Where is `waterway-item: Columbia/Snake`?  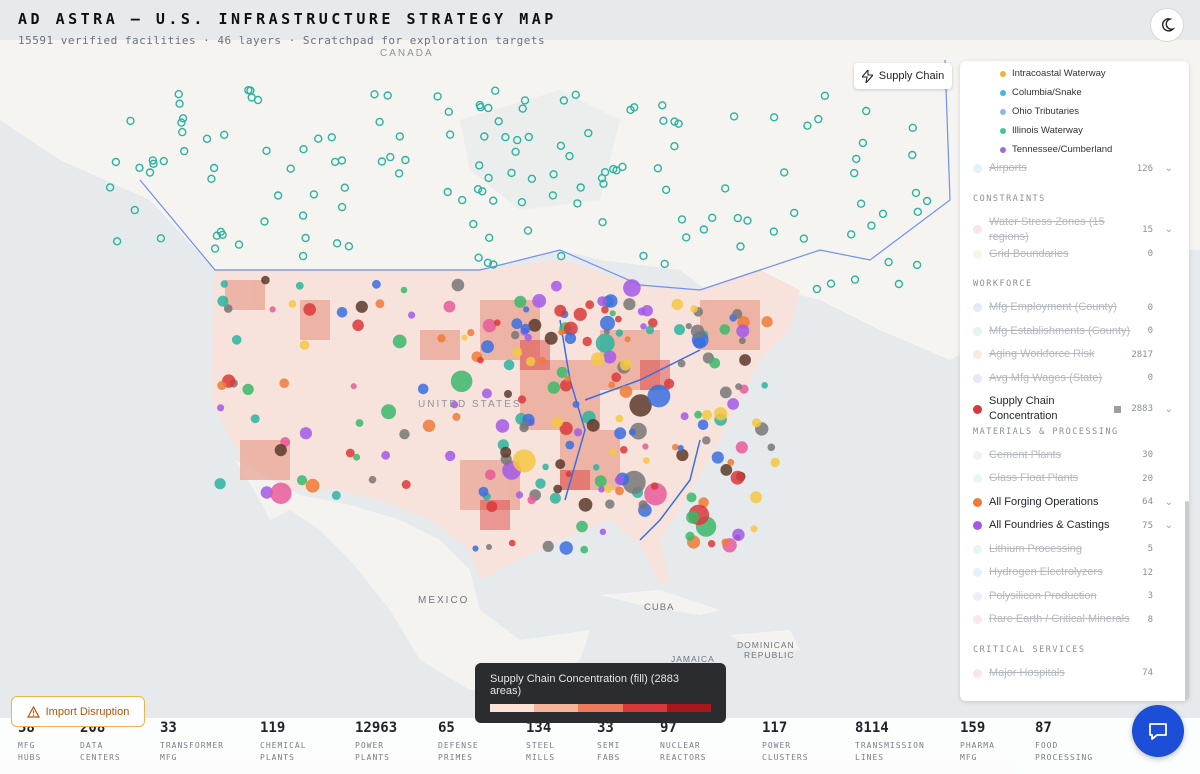
waterway-item: Columbia/Snake is located at coordinates (1041, 92).